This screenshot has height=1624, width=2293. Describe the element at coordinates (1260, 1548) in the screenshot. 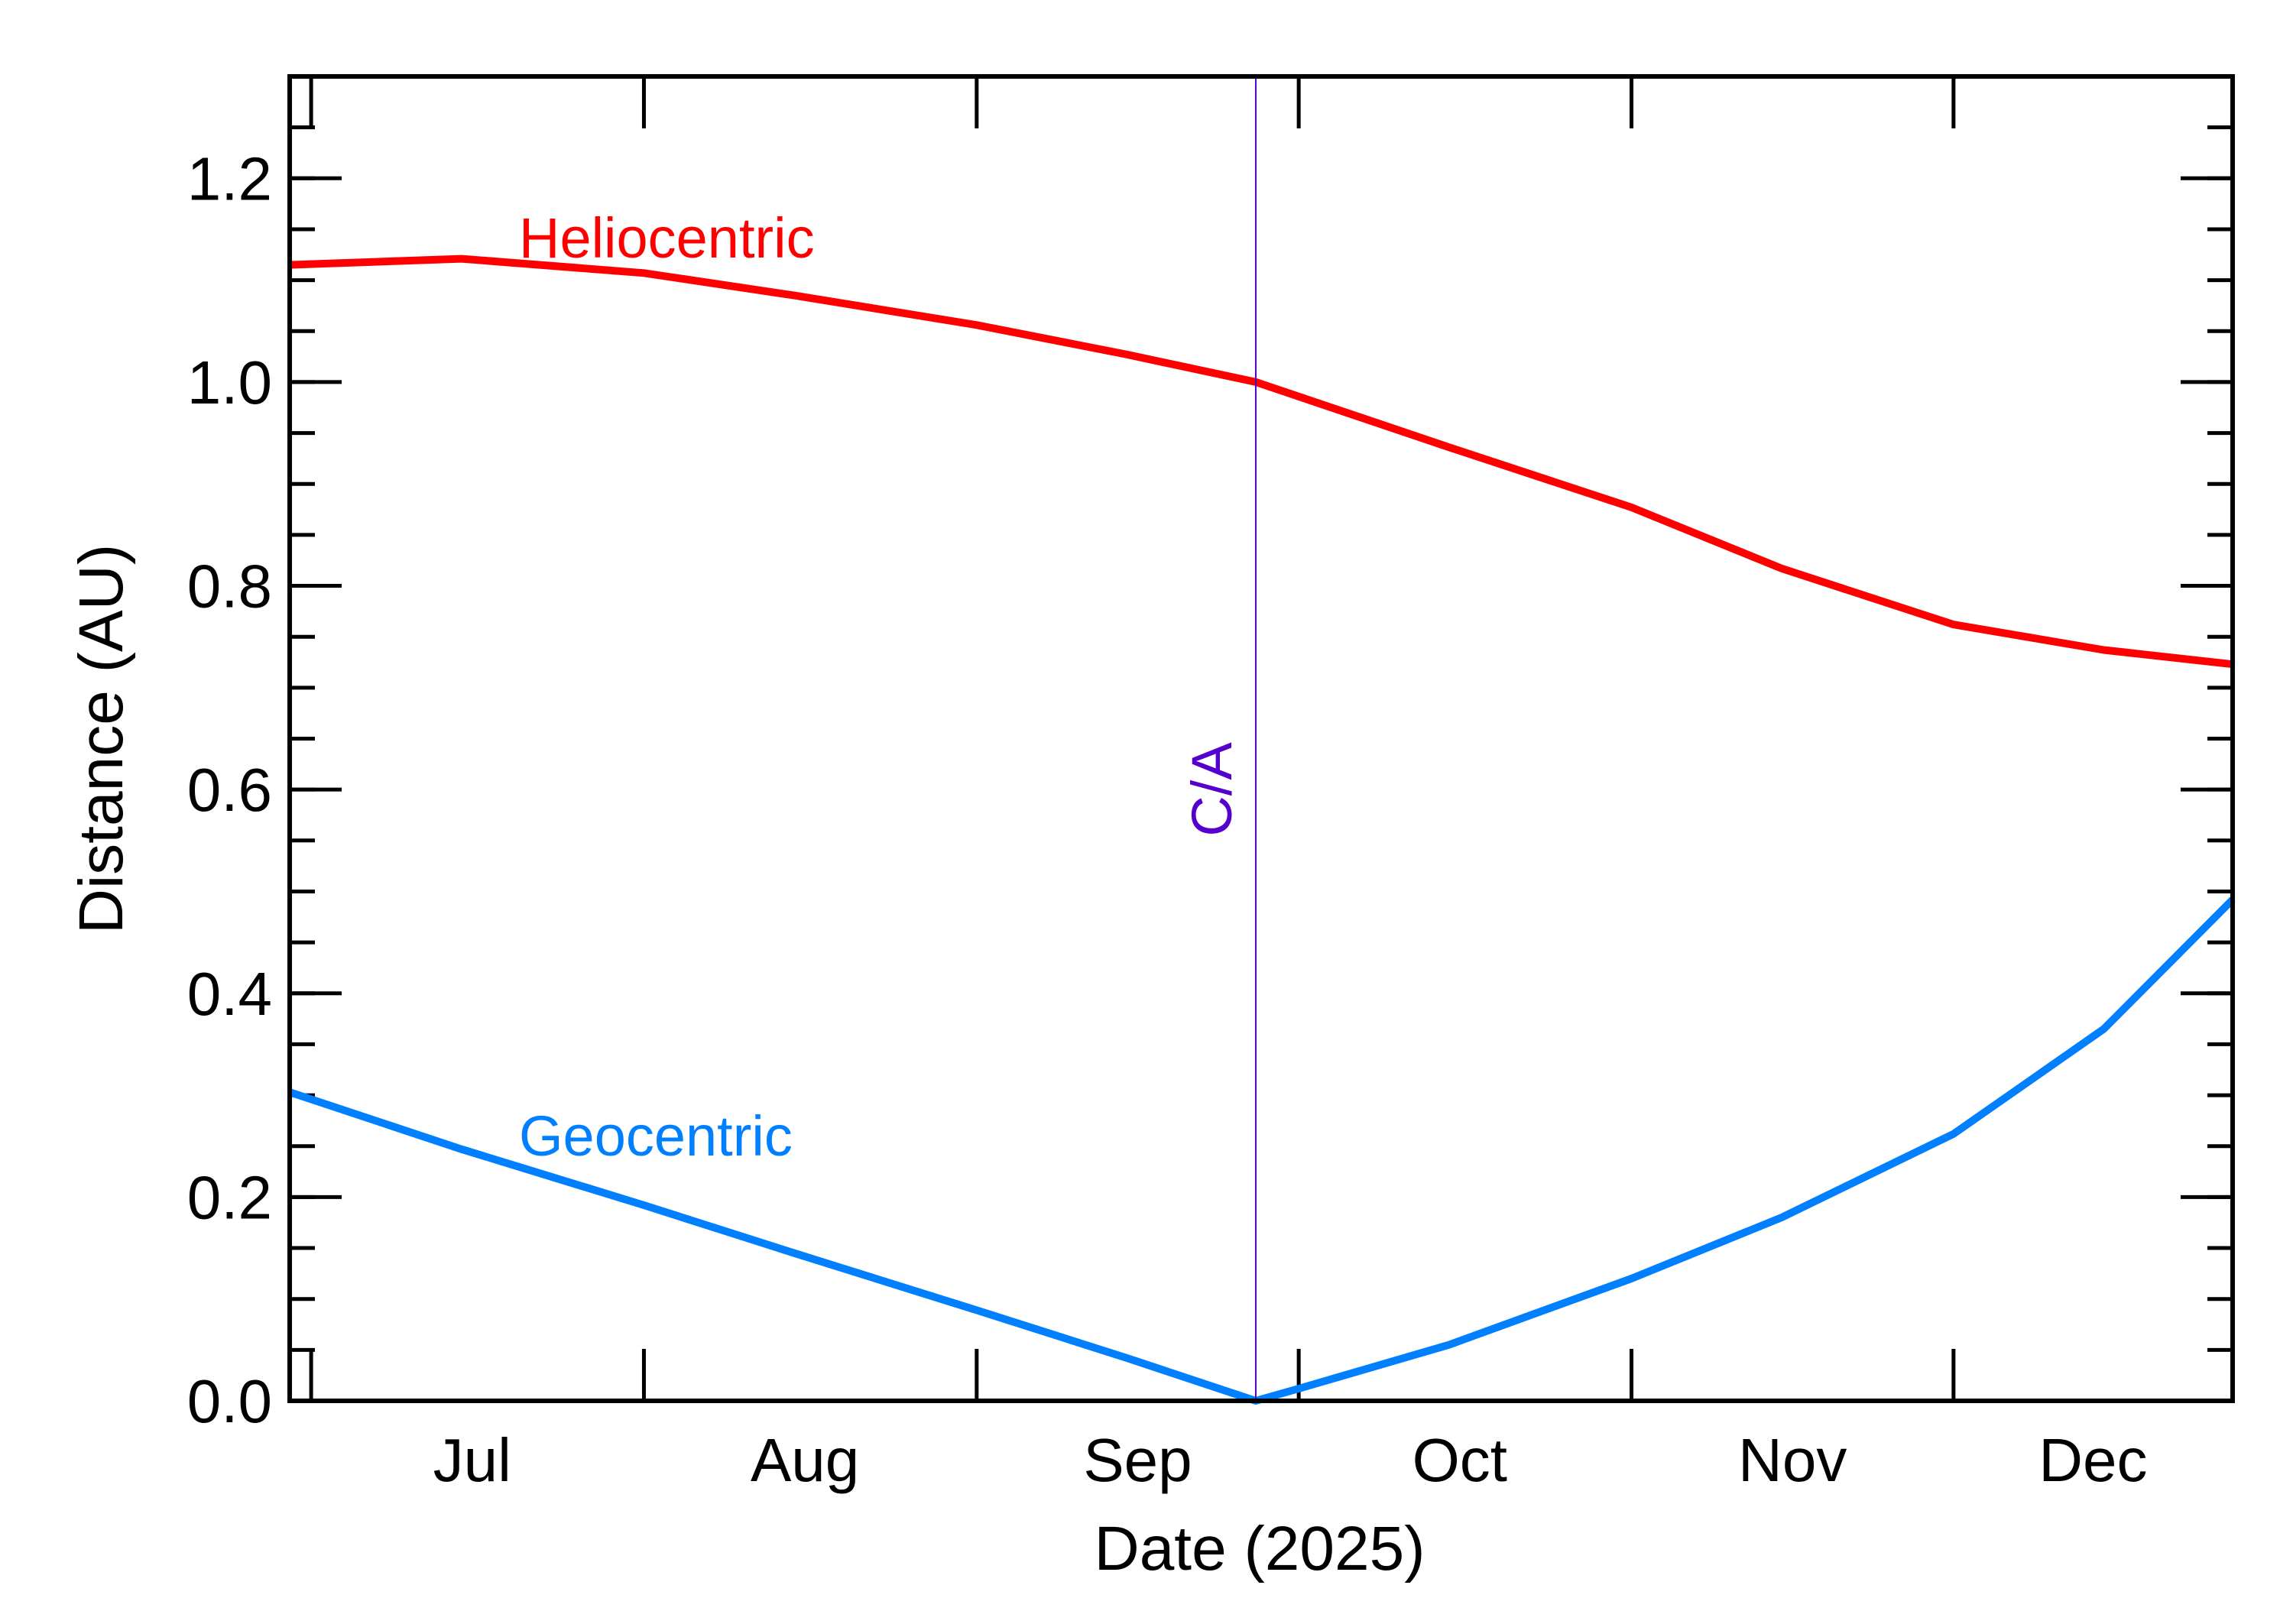

I see `x-axis-title: Date (2025)` at that location.